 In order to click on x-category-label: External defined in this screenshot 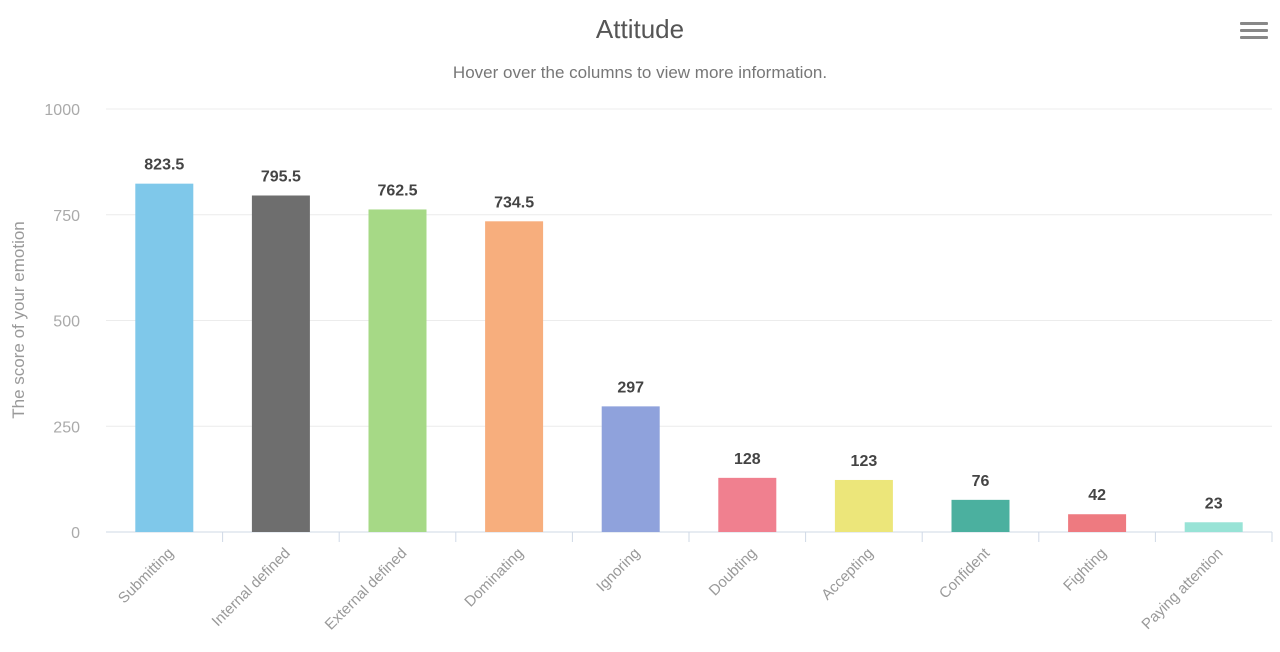, I will do `click(366, 589)`.